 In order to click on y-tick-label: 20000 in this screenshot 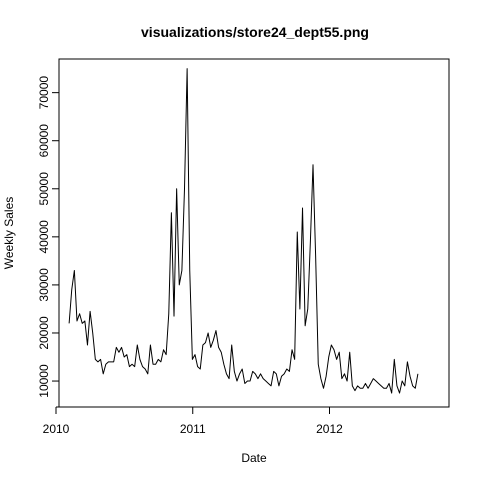, I will do `click(44, 333)`.